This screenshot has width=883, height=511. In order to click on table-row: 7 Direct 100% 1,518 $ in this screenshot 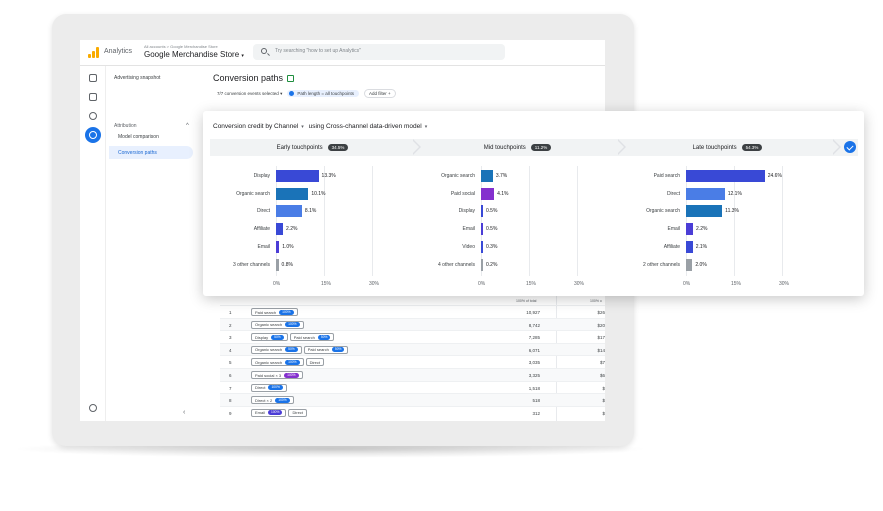, I will do `click(412, 387)`.